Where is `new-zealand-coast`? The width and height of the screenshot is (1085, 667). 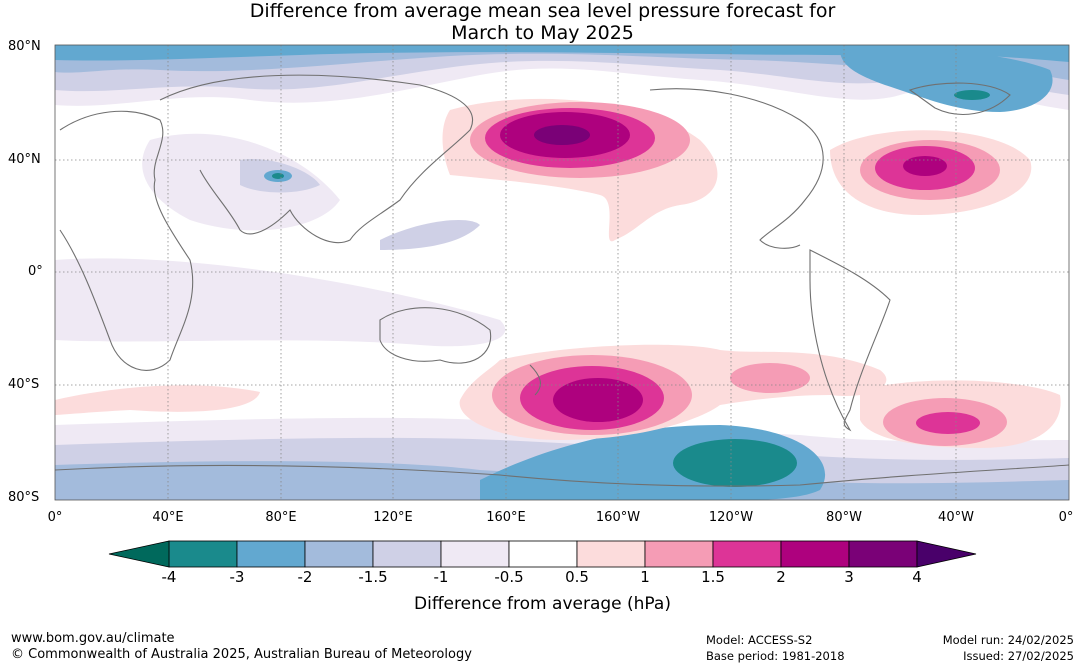
new-zealand-coast is located at coordinates (535, 380).